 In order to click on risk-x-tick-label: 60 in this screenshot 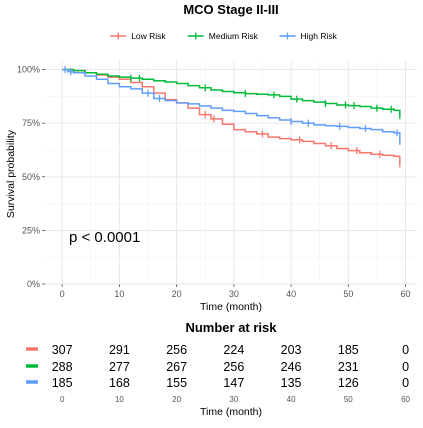, I will do `click(405, 399)`.